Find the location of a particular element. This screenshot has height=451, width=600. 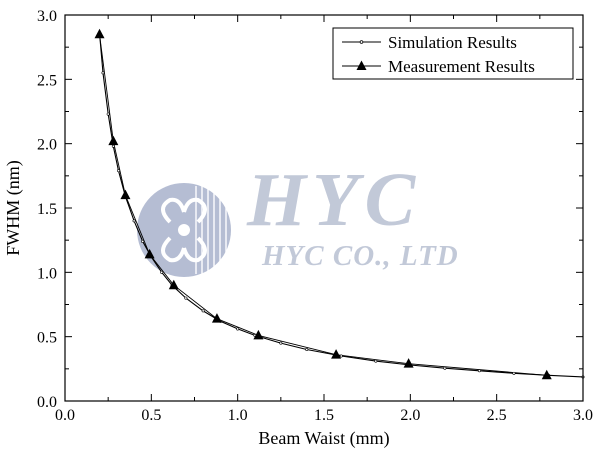

legend: Simulation Results Measurement Results is located at coordinates (453, 53).